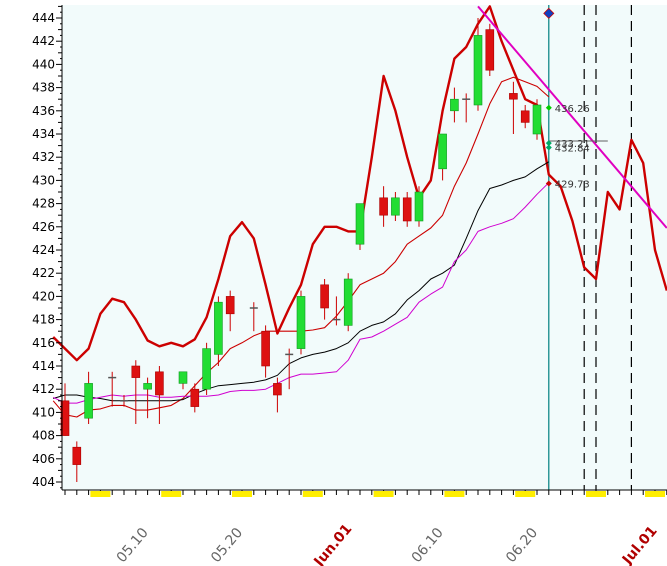  What do you see at coordinates (572, 148) in the screenshot?
I see `annotation-label: 432.84` at bounding box center [572, 148].